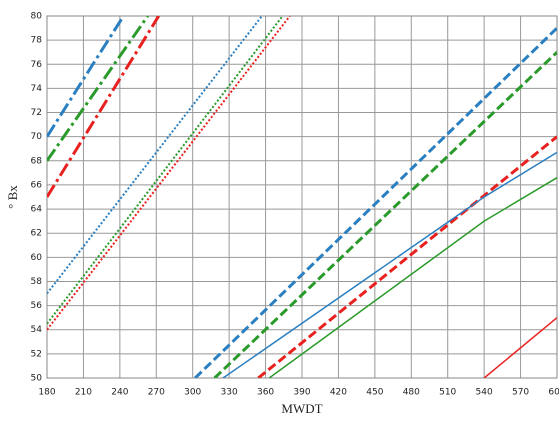 The height and width of the screenshot is (421, 559). I want to click on y-tick-label: 72, so click(36, 113).